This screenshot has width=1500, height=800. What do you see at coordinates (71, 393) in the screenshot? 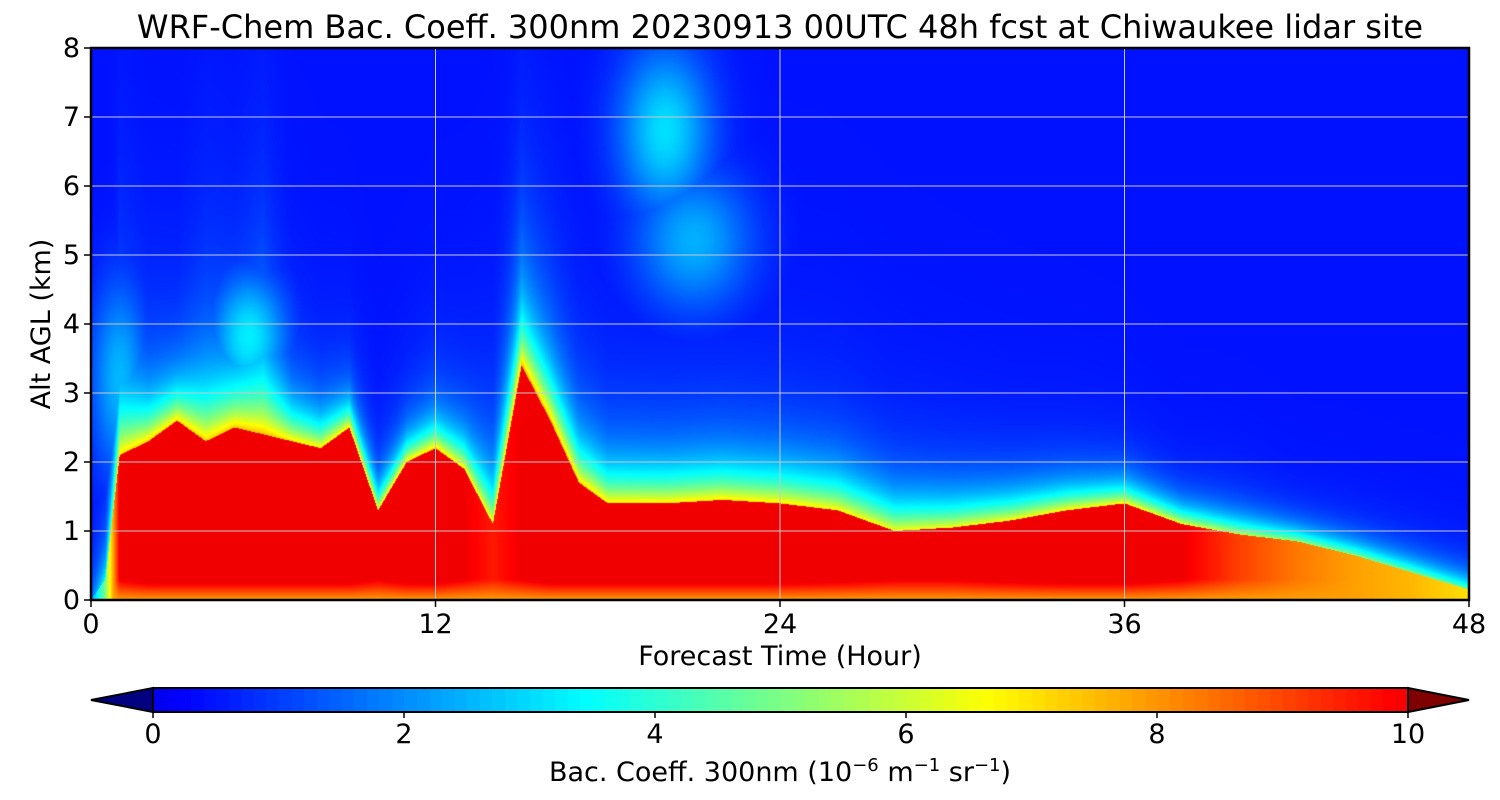
I see `y-tick-label: 3` at bounding box center [71, 393].